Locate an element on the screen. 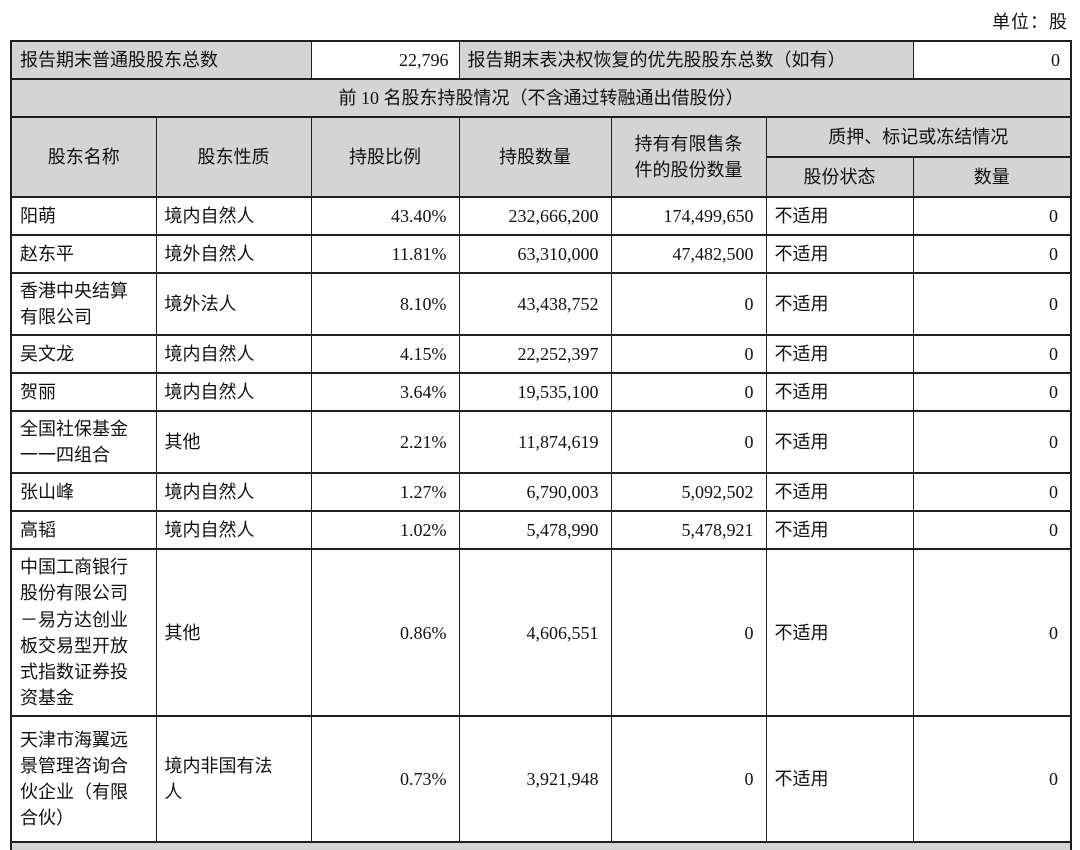 This screenshot has height=850, width=1080. shareholder-nature: 境内非国有法人 is located at coordinates (233, 778).